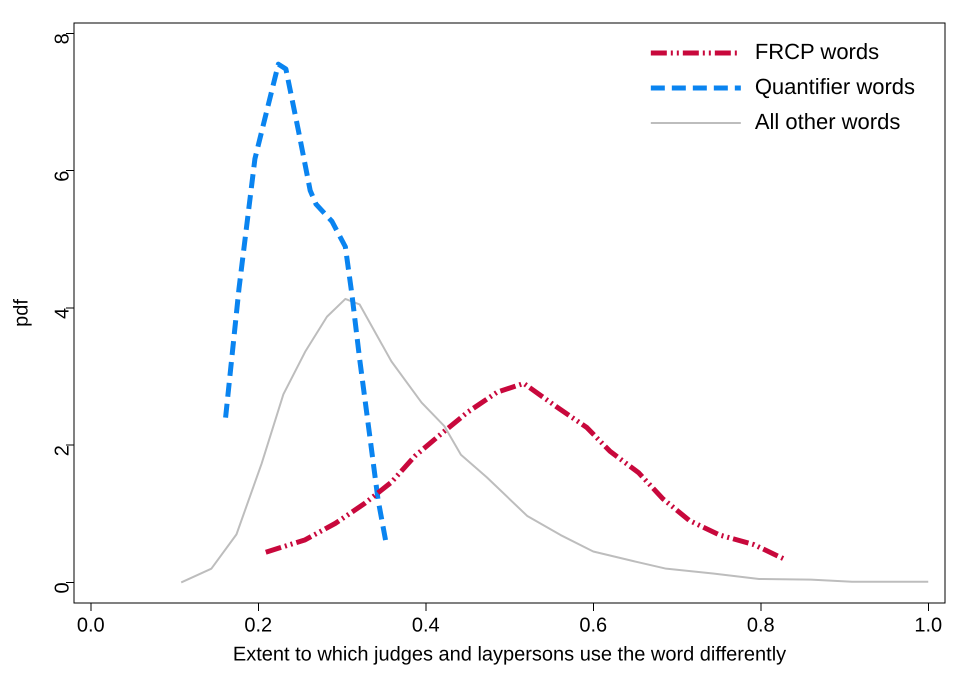 The image size is (959, 677). Describe the element at coordinates (90, 625) in the screenshot. I see `x-tick-label: 0.0` at that location.